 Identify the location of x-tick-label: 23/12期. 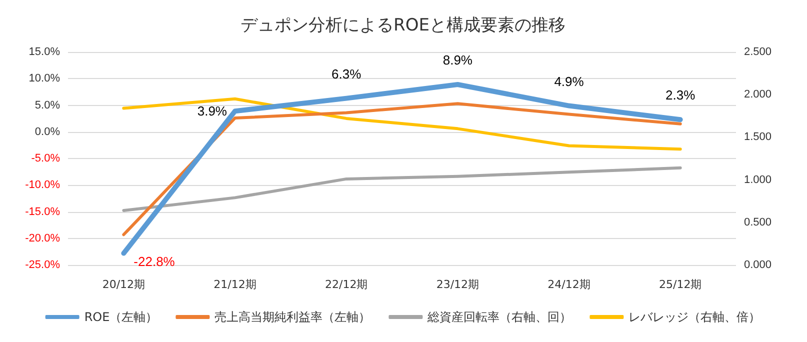
(458, 284).